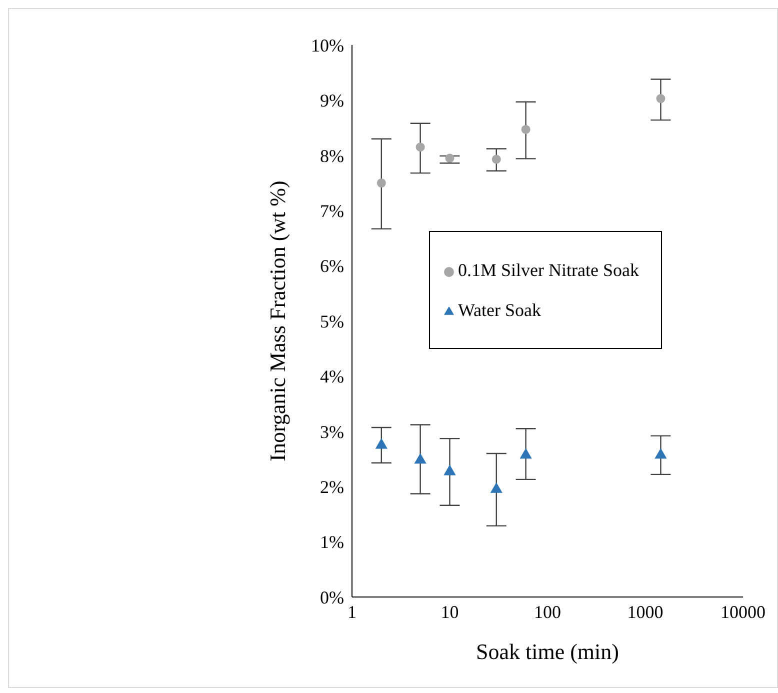 The width and height of the screenshot is (778, 693). Describe the element at coordinates (332, 100) in the screenshot. I see `y-tick-label: 9%` at that location.